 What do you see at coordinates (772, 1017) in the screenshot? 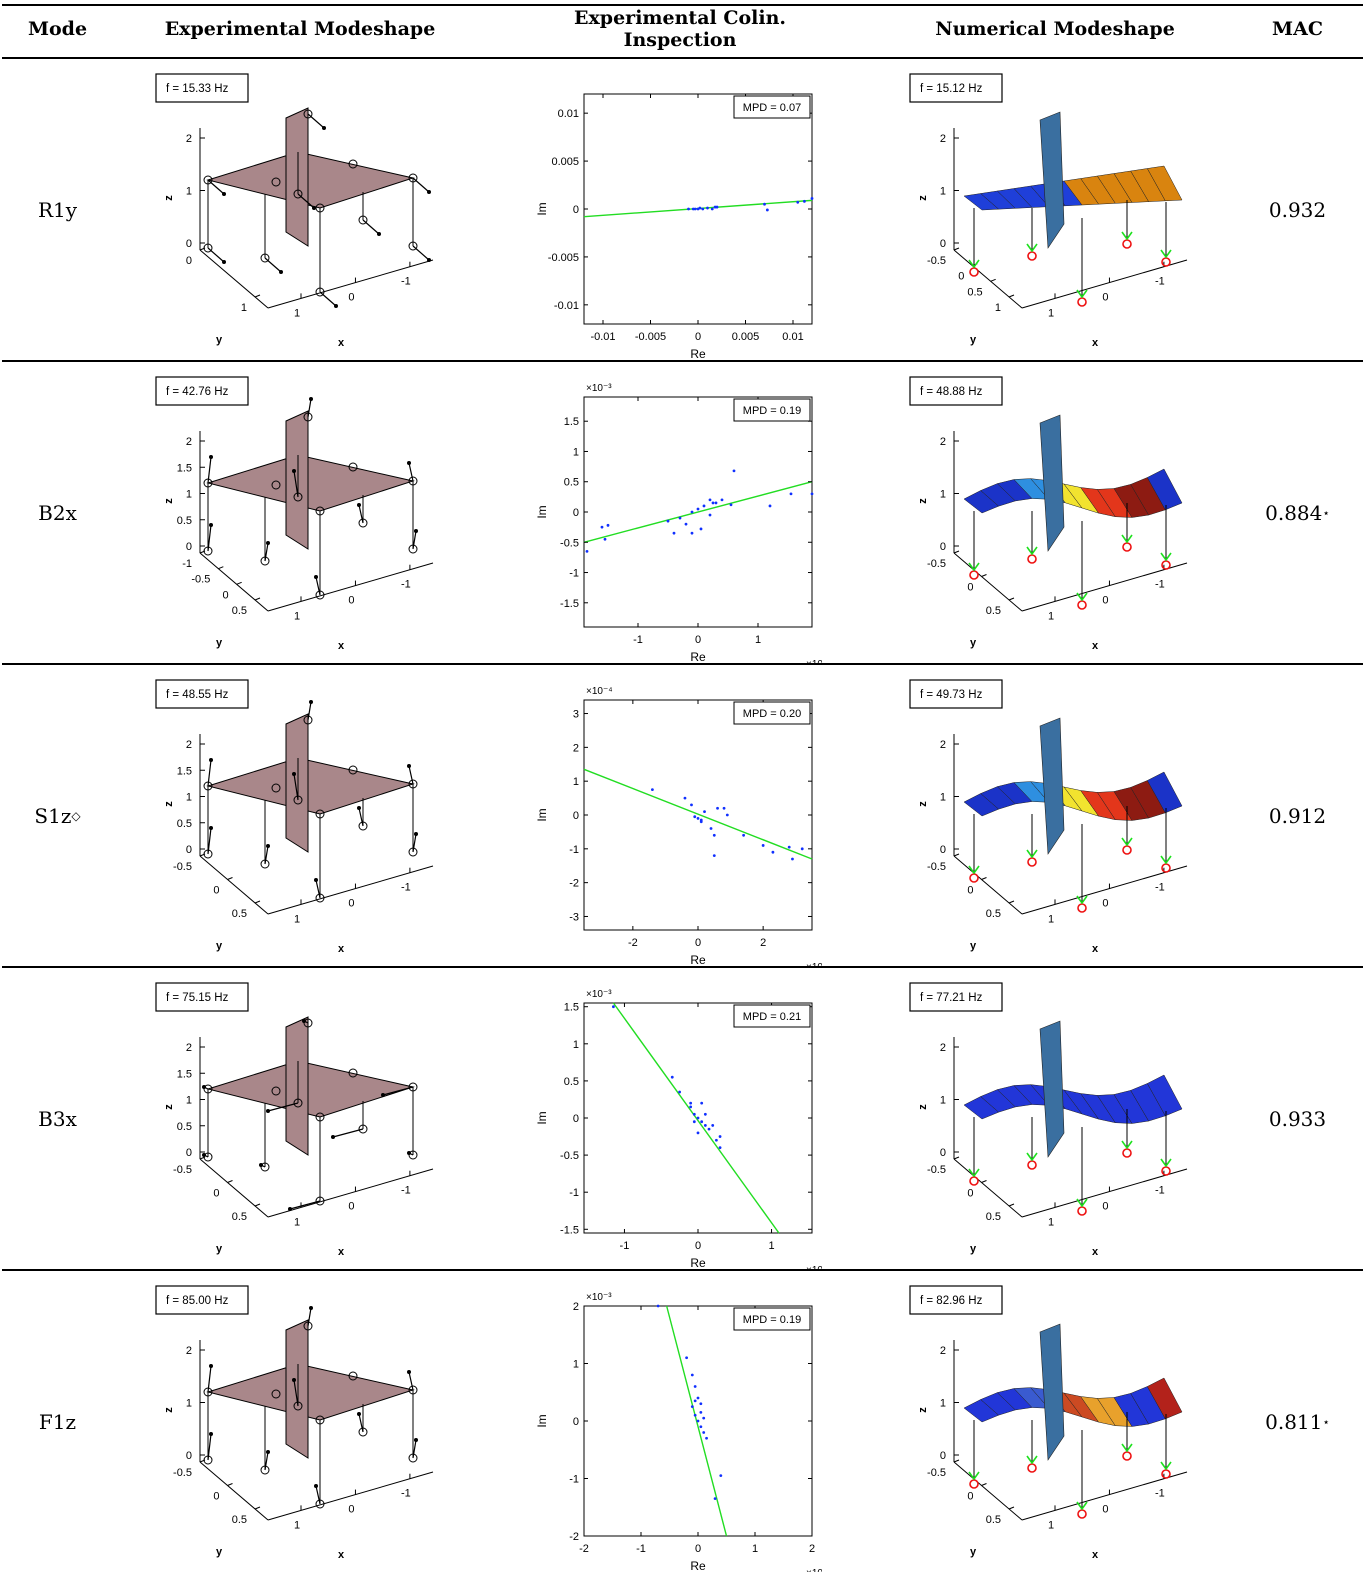
I see `mpd-label: MPD = 0.21` at bounding box center [772, 1017].